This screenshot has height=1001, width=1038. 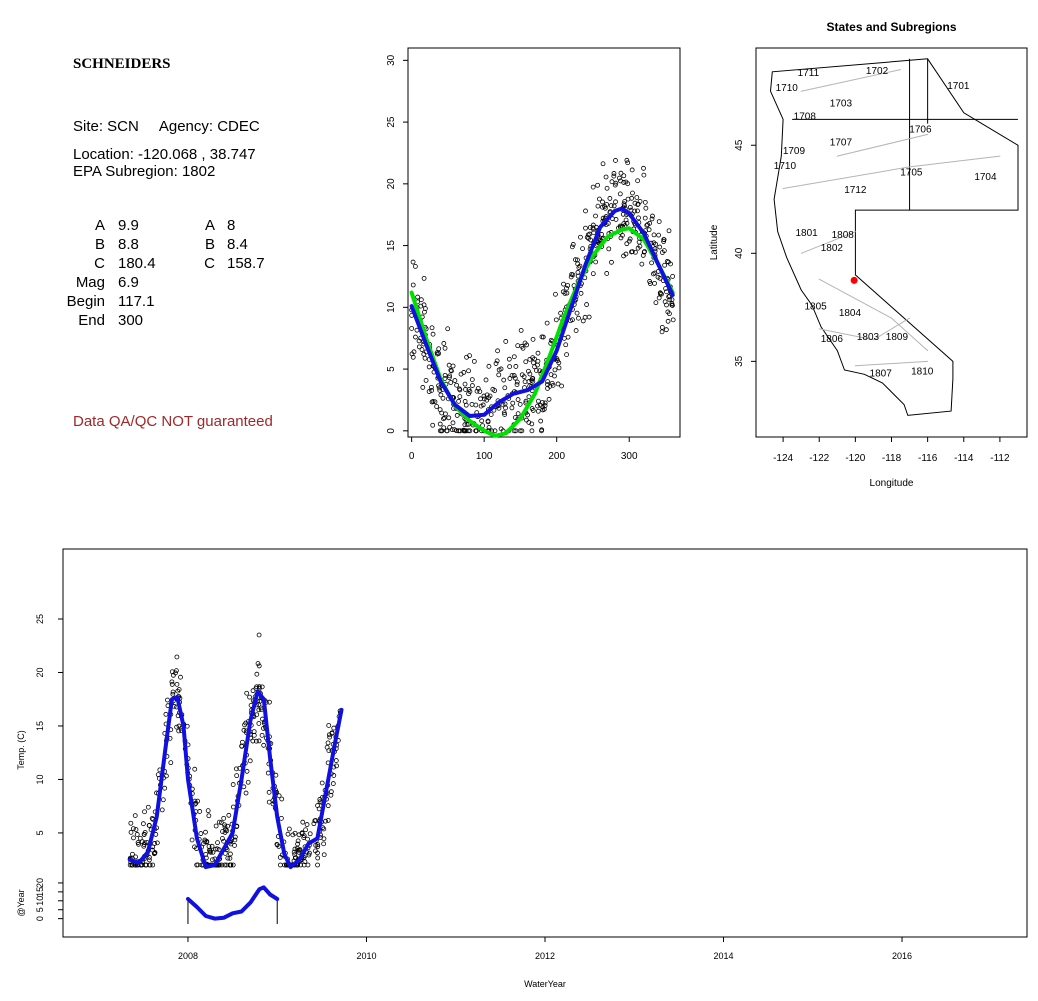 What do you see at coordinates (629, 456) in the screenshot?
I see `x-tick-label: 300` at bounding box center [629, 456].